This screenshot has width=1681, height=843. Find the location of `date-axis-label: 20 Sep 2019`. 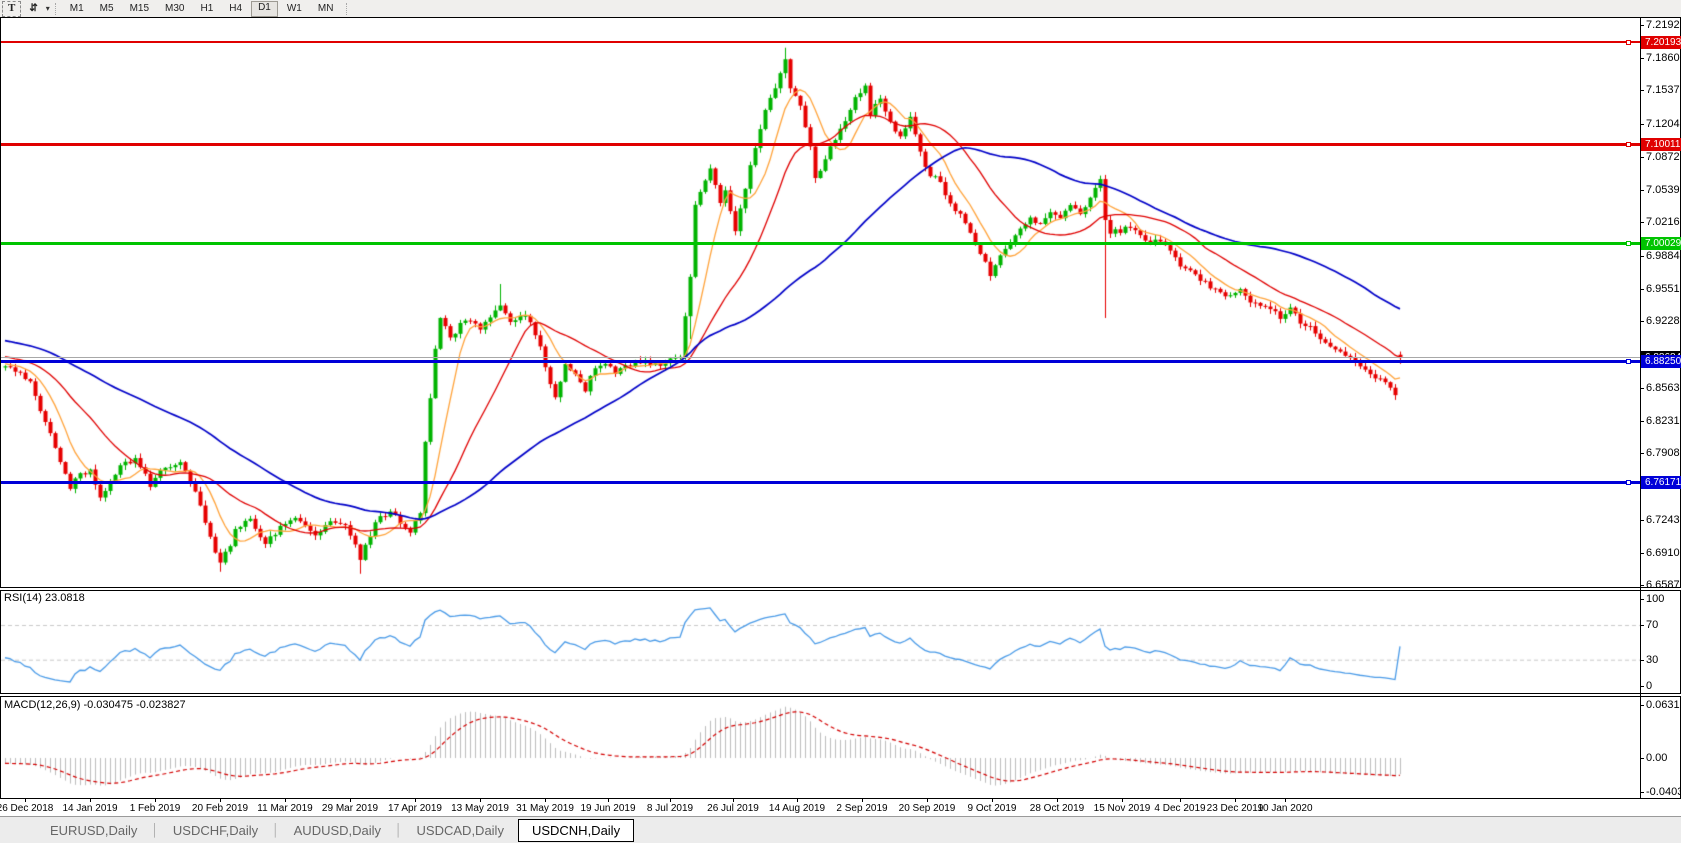

date-axis-label: 20 Sep 2019 is located at coordinates (927, 808).